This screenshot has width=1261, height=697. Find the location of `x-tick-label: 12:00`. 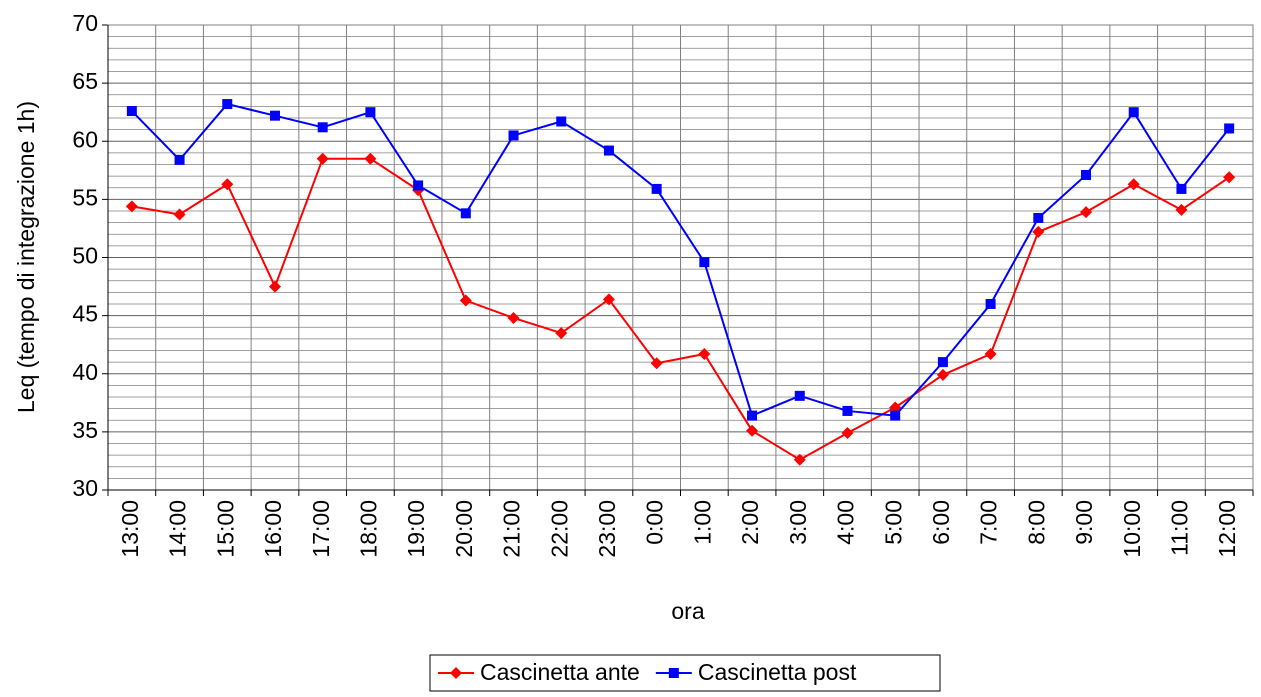

x-tick-label: 12:00 is located at coordinates (1227, 529).